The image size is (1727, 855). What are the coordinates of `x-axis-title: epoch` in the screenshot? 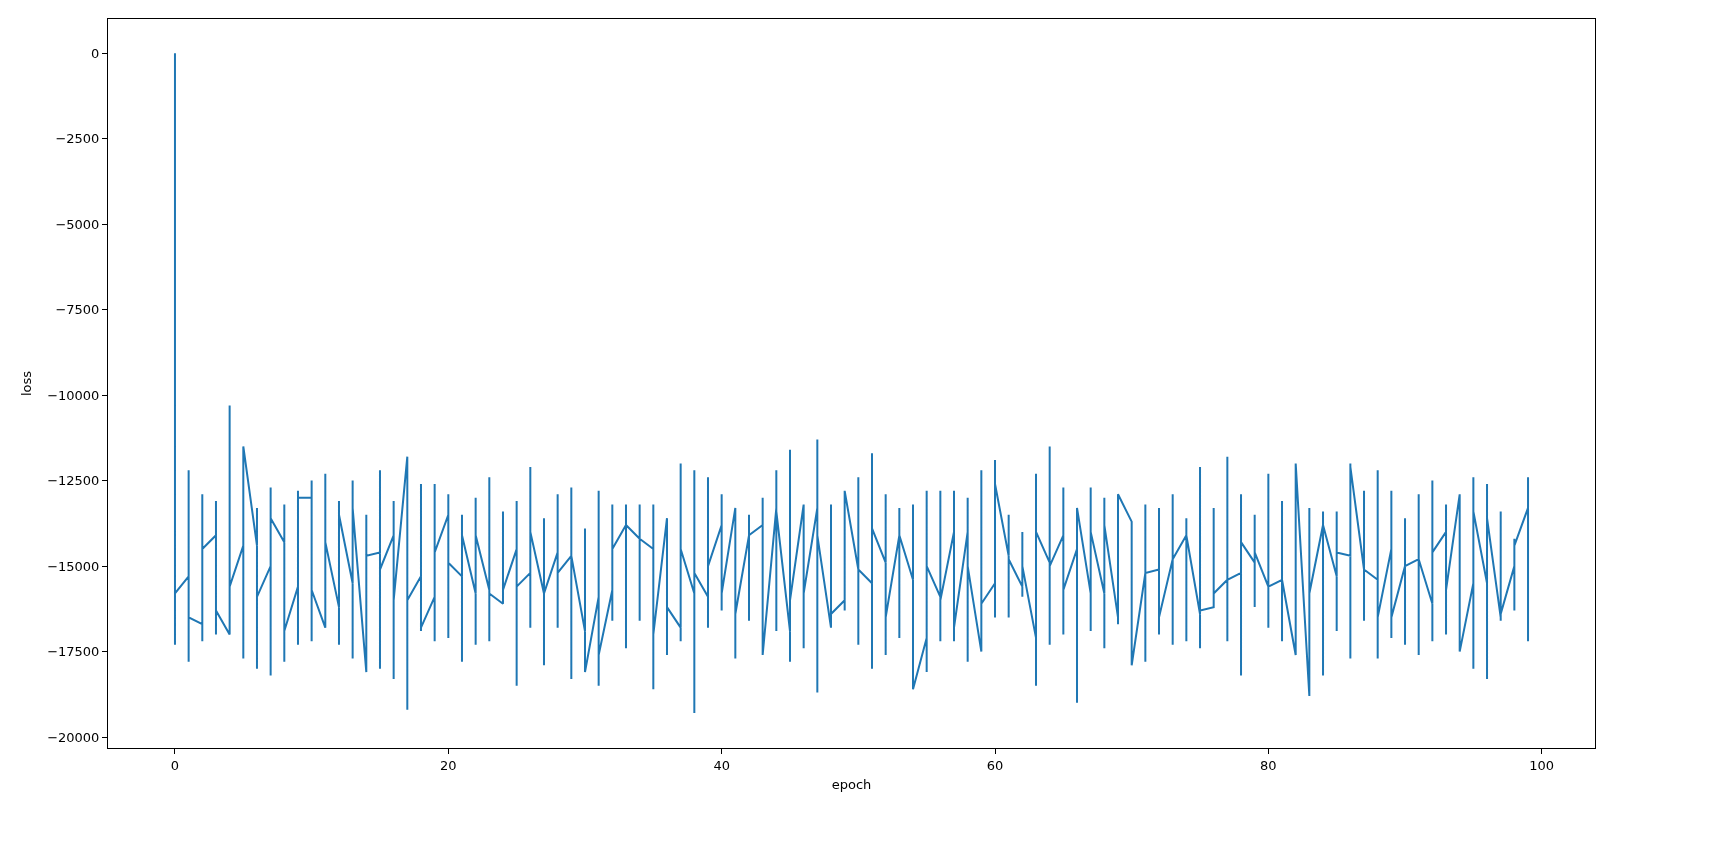 It's located at (851, 785).